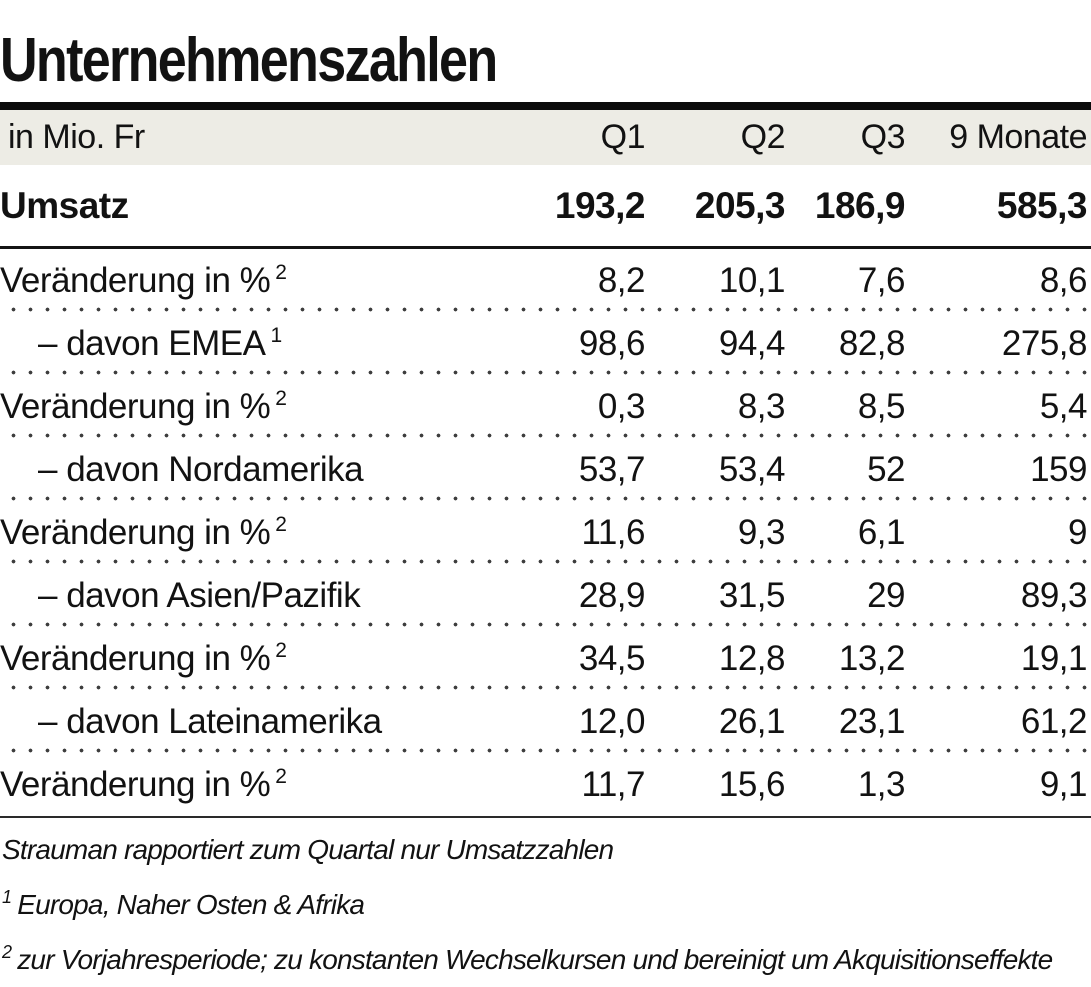 The height and width of the screenshot is (987, 1091). What do you see at coordinates (600, 205) in the screenshot?
I see `cell-q1: 193,2` at bounding box center [600, 205].